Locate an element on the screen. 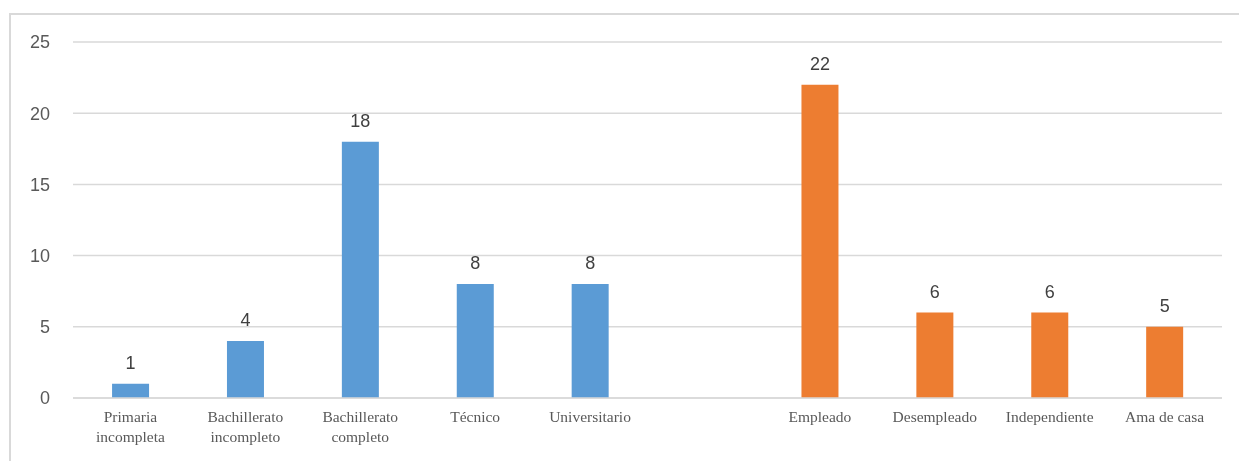 The width and height of the screenshot is (1239, 461). y-tick-label: 25 is located at coordinates (39, 42).